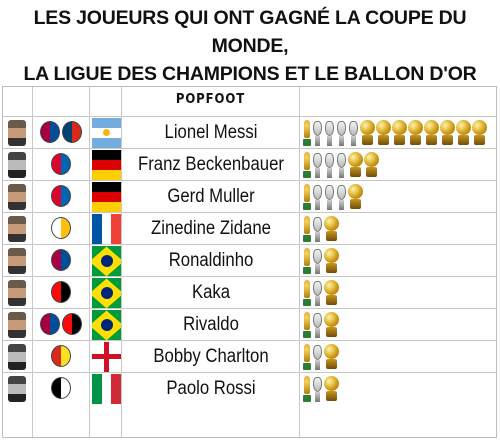 The image size is (500, 440). Describe the element at coordinates (211, 356) in the screenshot. I see `player-name: Bobby Charlton` at that location.